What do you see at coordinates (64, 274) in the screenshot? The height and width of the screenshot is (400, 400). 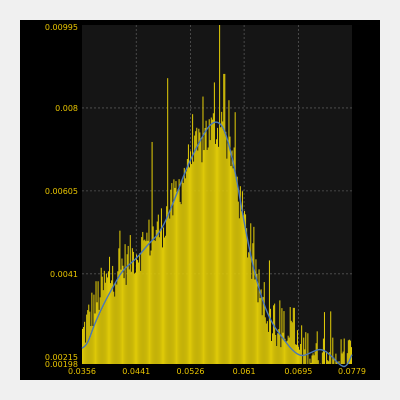 I see `y-tick-label: 0.0041` at bounding box center [64, 274].